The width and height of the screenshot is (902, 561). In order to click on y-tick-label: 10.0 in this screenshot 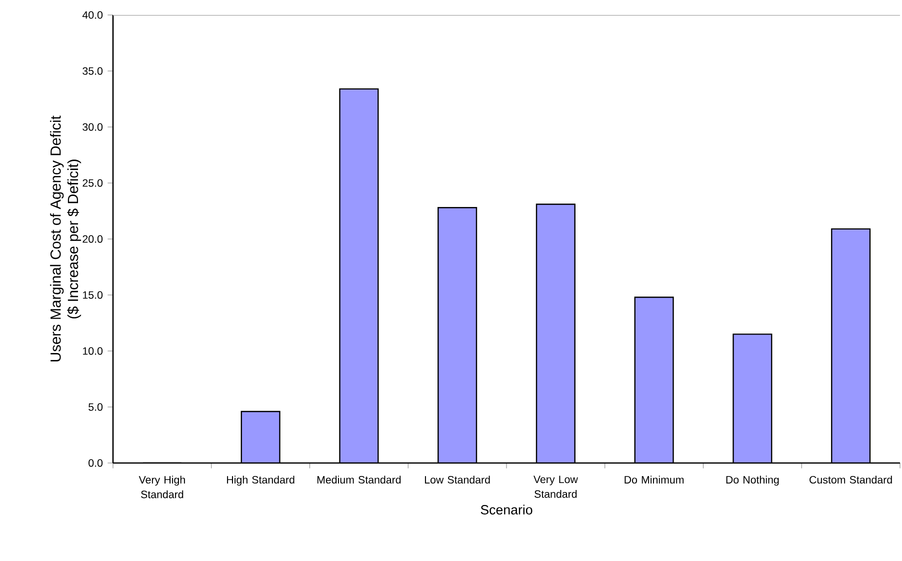, I will do `click(93, 351)`.